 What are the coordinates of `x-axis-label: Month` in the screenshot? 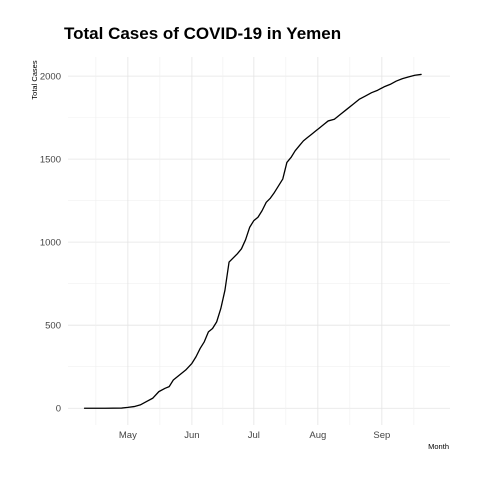 It's located at (438, 446).